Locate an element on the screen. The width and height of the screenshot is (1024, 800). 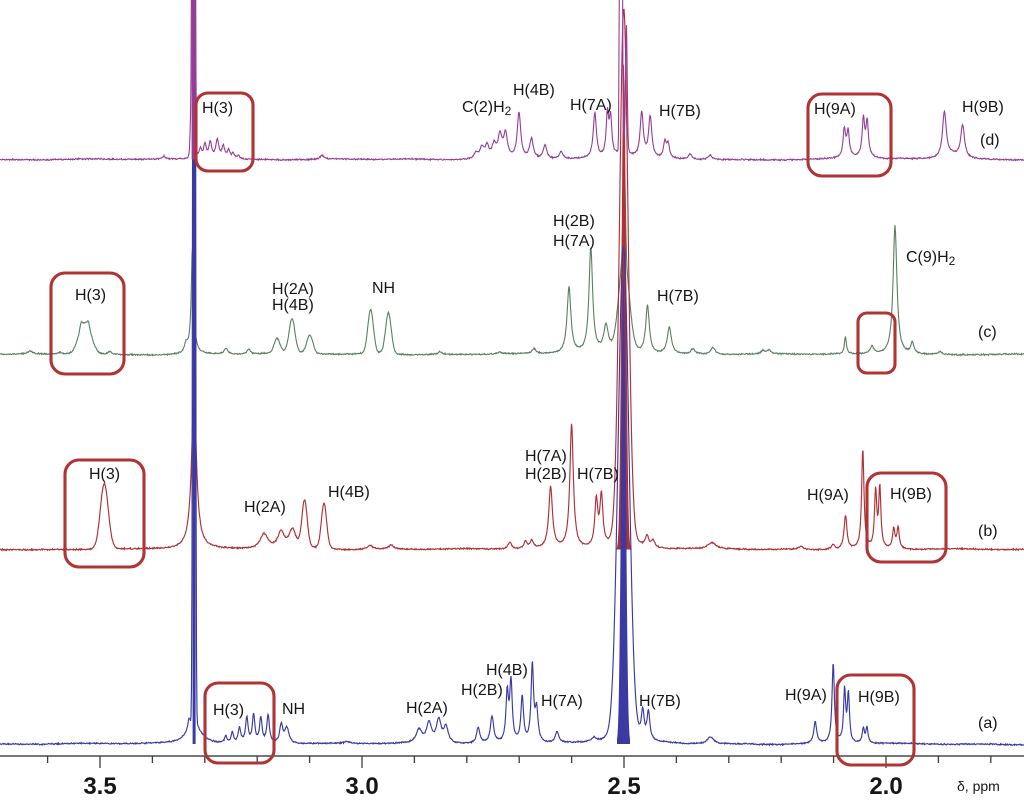
svg-text: (b) is located at coordinates (988, 531).